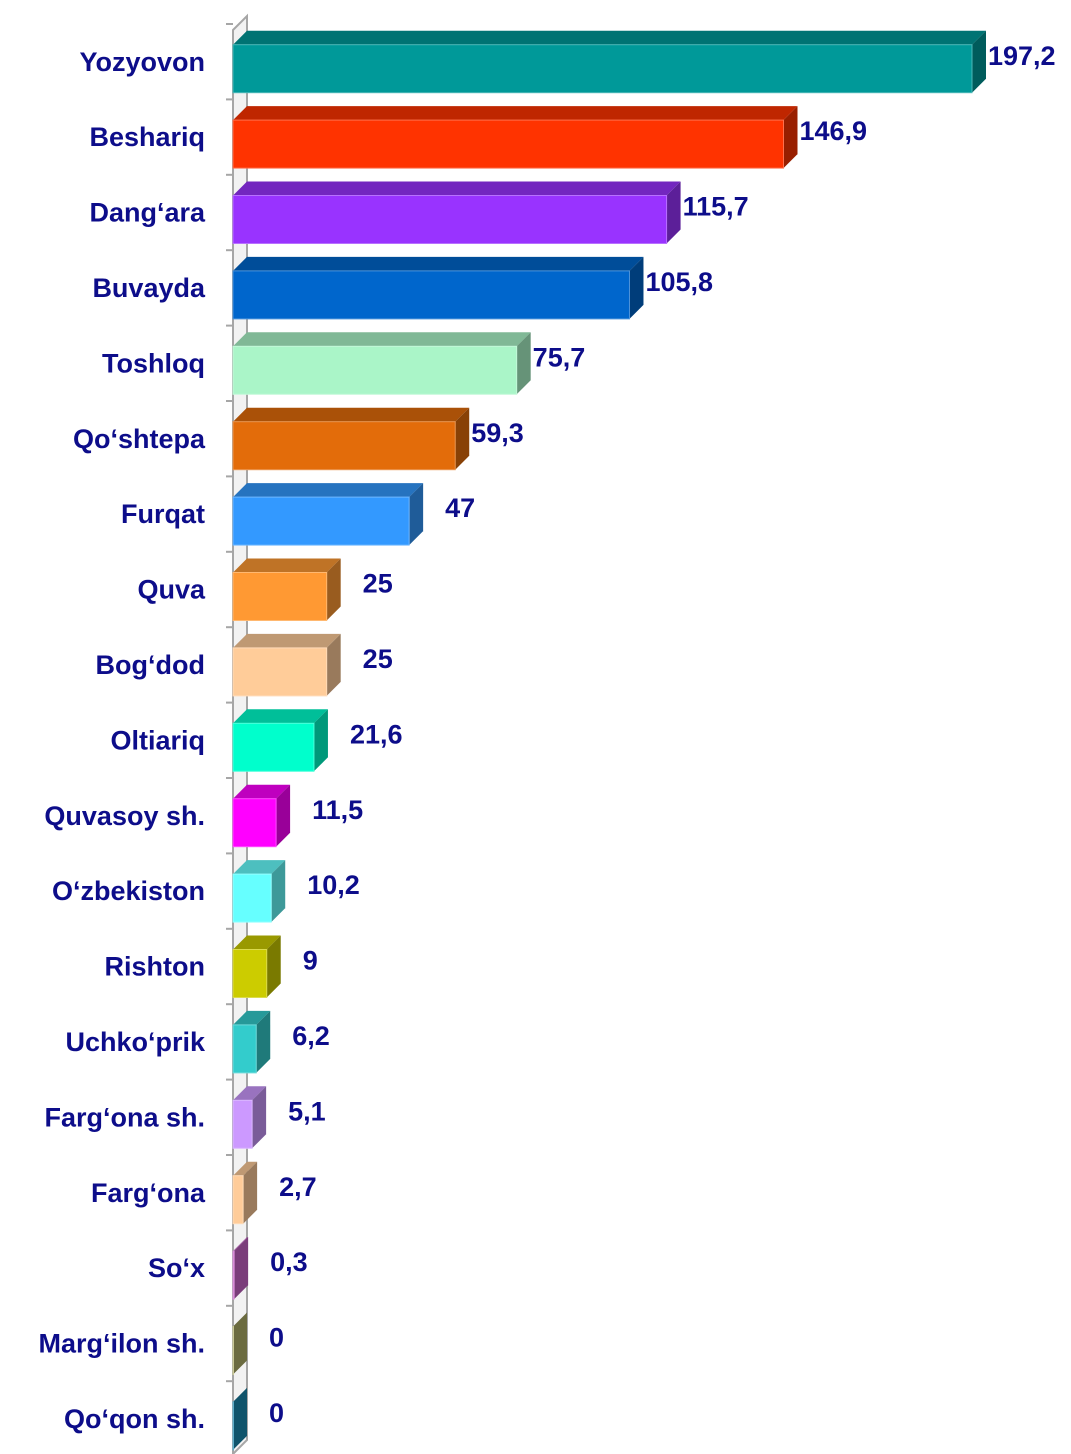  Describe the element at coordinates (171, 590) in the screenshot. I see `y-tick-label: Quva` at that location.